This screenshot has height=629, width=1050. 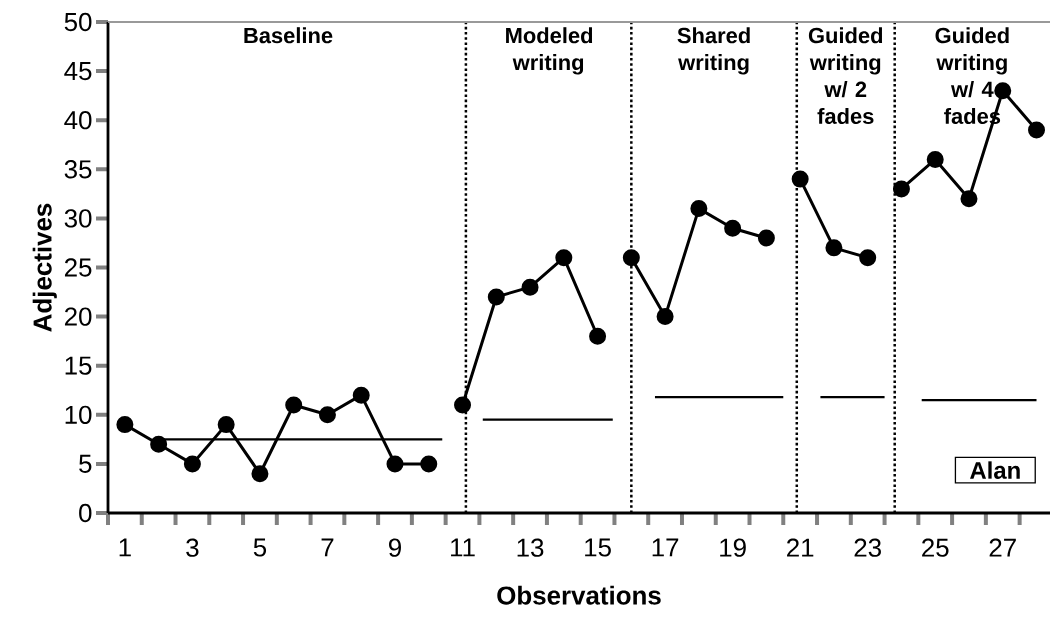 I want to click on x-tick-label: 5, so click(x=260, y=547).